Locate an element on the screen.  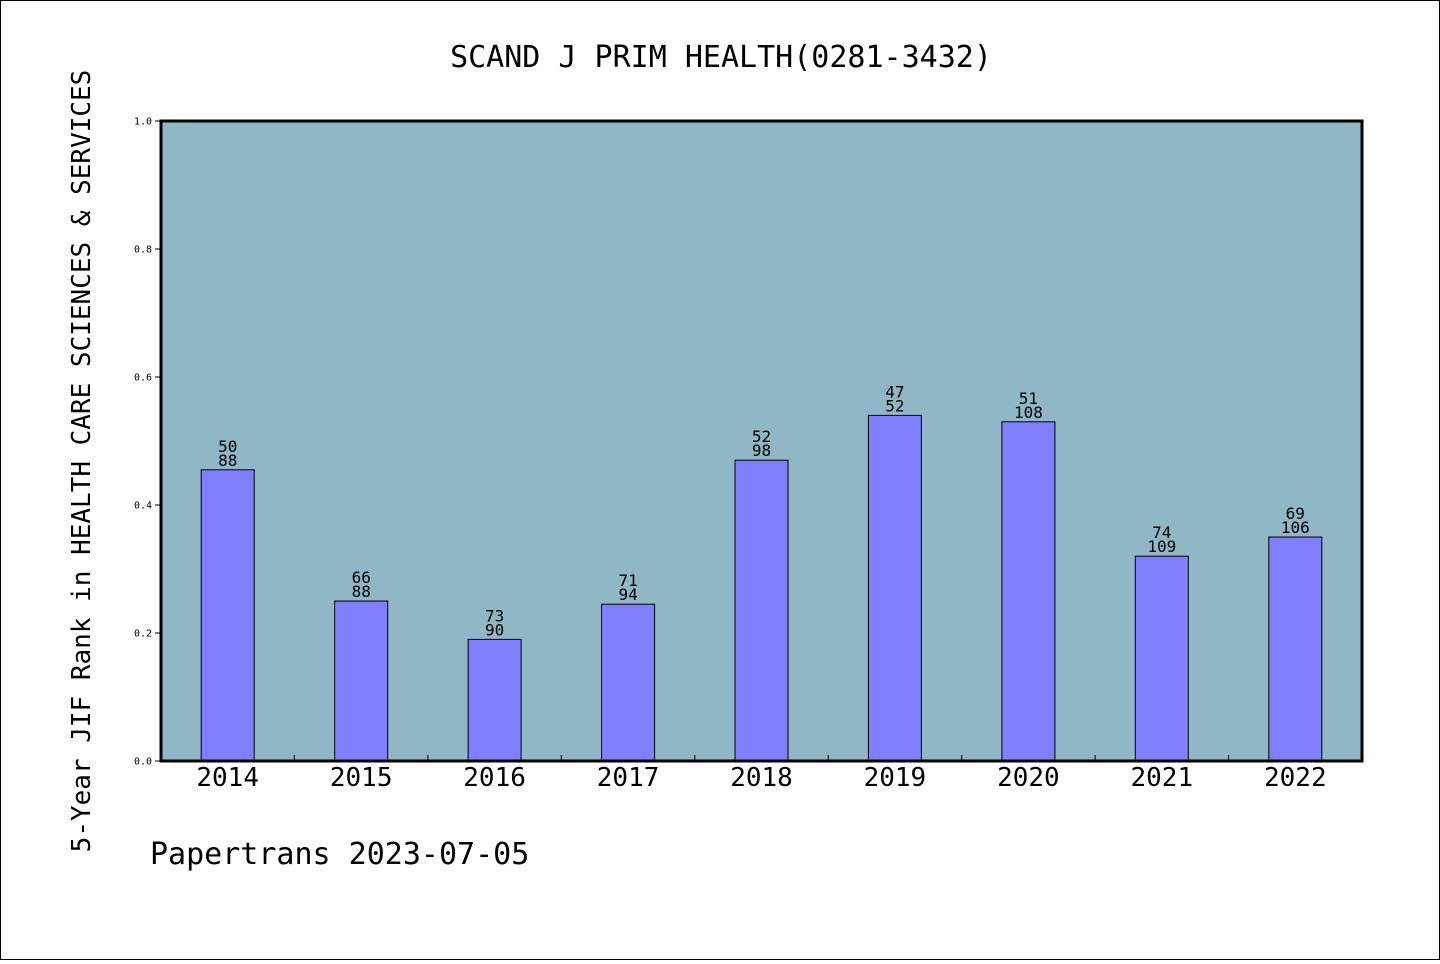
bar-label-bottom-2019: 52 is located at coordinates (894, 405).